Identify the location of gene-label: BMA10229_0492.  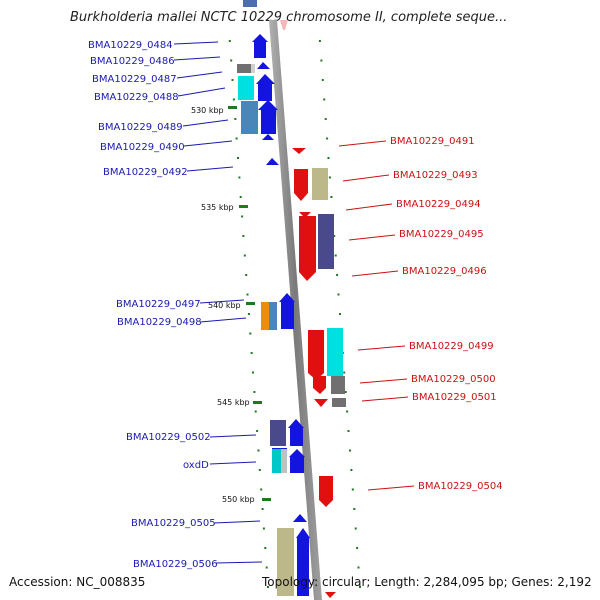
(145, 172).